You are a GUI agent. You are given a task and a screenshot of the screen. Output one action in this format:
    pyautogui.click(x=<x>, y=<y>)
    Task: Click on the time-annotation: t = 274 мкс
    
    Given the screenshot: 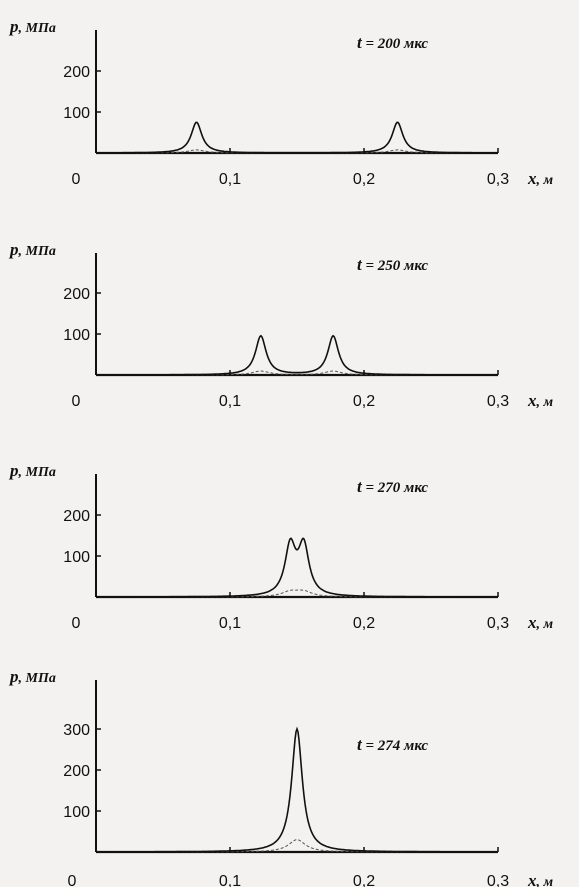 What is the action you would take?
    pyautogui.click(x=392, y=744)
    